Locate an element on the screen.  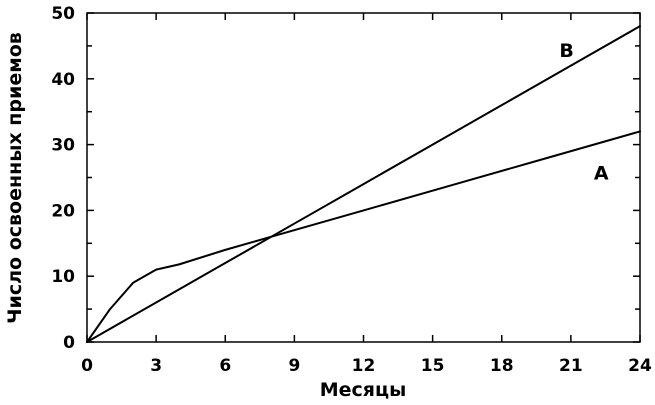
y-axis-title: Число освоенных приемов is located at coordinates (15, 178).